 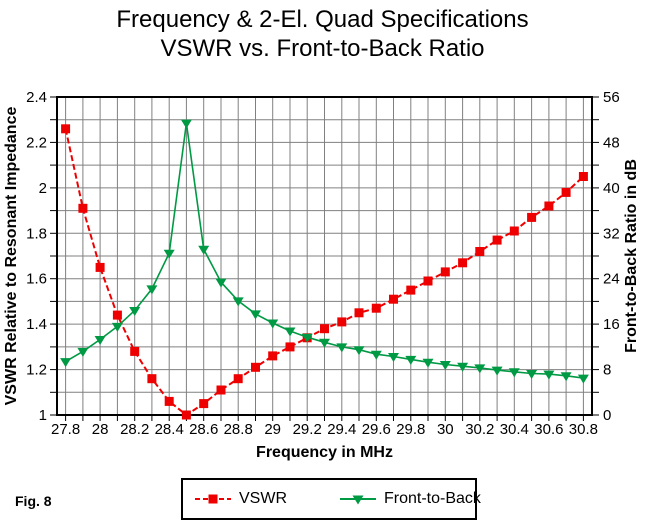 What do you see at coordinates (631, 256) in the screenshot?
I see `right-axis-title: Front-to-Back Ratio in dB` at bounding box center [631, 256].